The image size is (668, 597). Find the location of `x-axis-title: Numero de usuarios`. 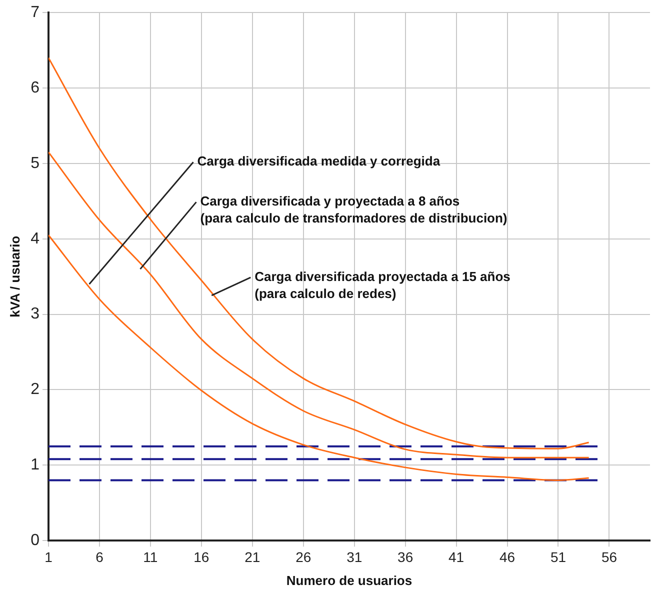

x-axis-title: Numero de usuarios is located at coordinates (349, 580).